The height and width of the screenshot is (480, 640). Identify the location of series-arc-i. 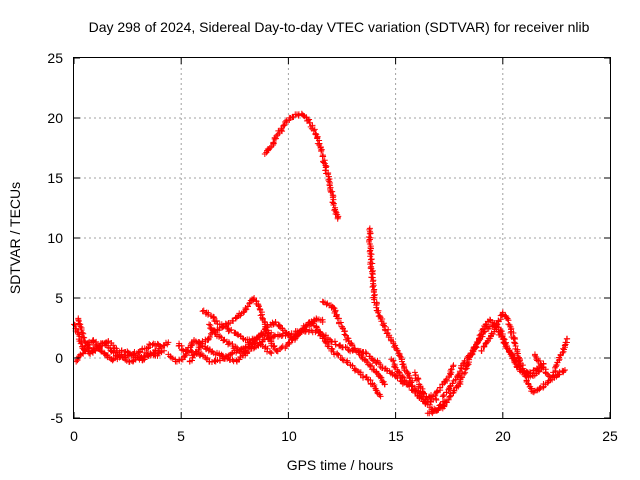
(301, 166).